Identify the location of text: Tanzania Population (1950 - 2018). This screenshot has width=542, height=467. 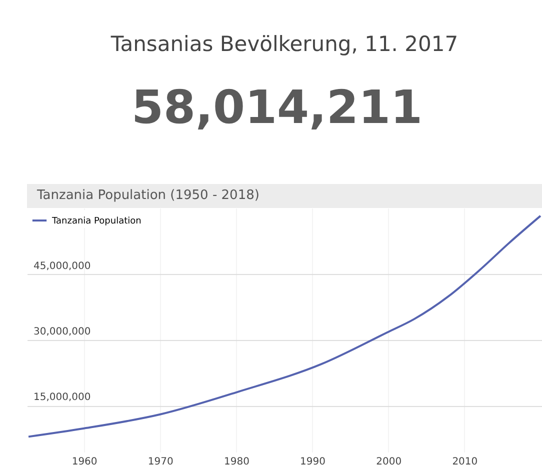
(284, 196).